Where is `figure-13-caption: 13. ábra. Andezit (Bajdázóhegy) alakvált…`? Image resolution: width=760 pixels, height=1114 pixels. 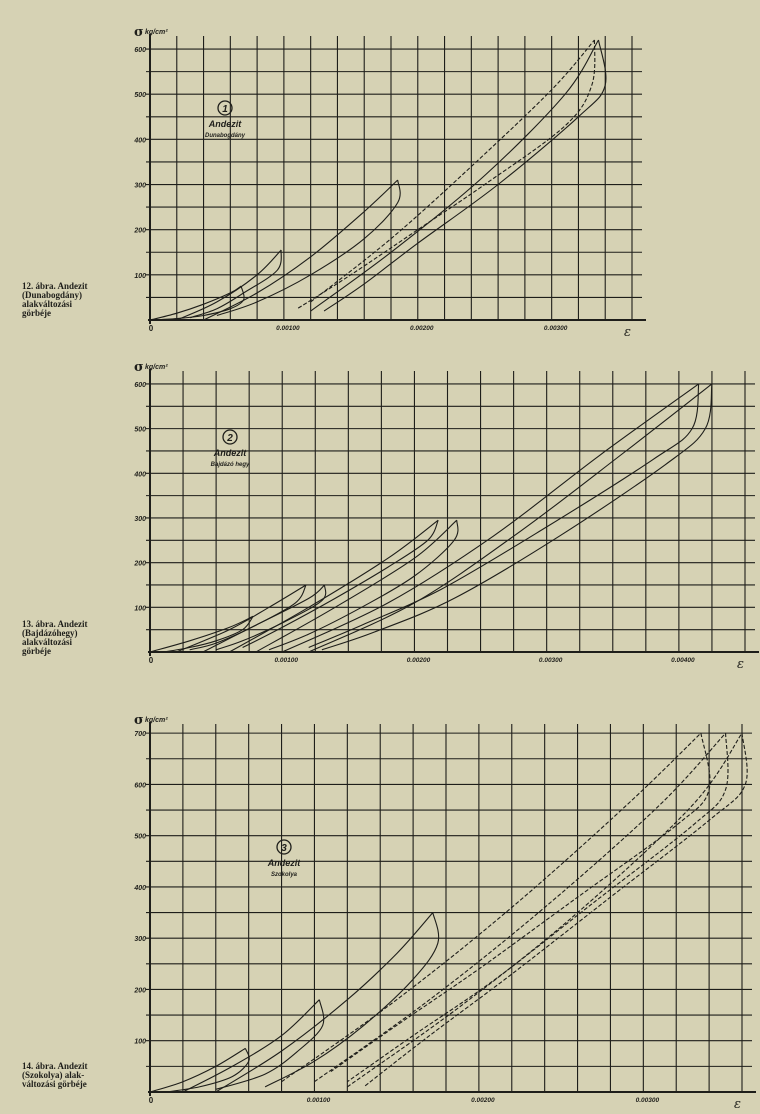 figure-13-caption: 13. ábra. Andezit (Bajdázóhegy) alakvált… is located at coordinates (55, 637).